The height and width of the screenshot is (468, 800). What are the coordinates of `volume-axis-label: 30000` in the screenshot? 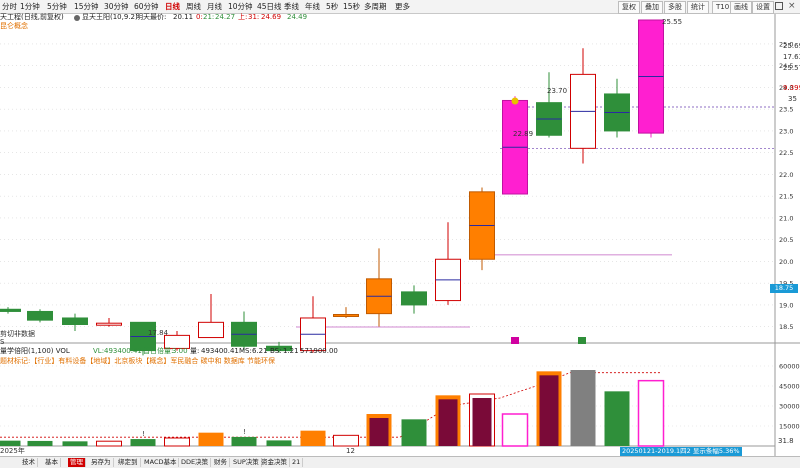 It's located at (789, 407).